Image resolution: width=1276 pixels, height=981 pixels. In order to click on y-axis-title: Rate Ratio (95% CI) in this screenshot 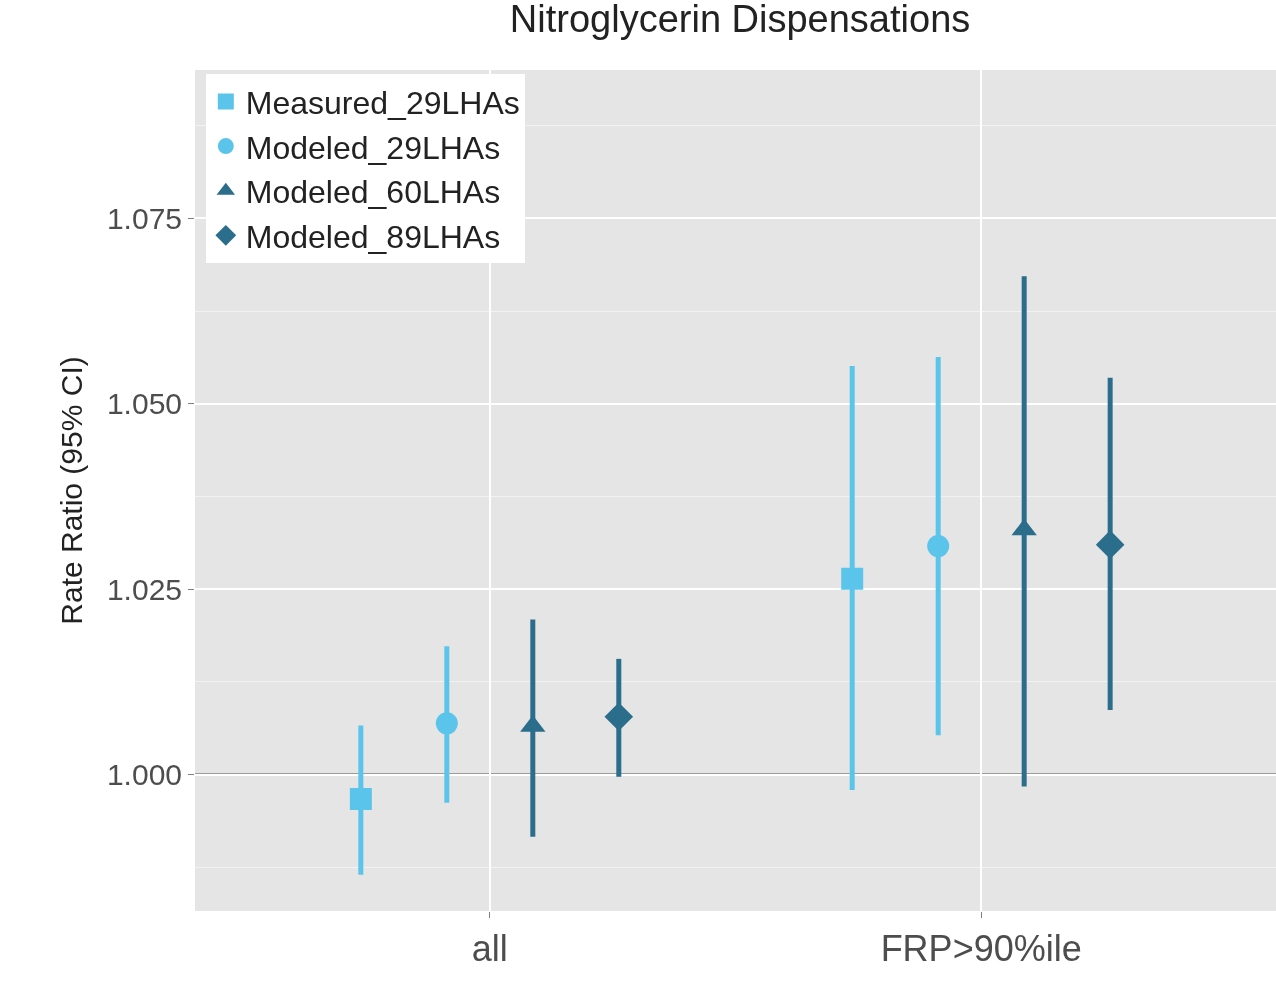, I will do `click(71, 490)`.